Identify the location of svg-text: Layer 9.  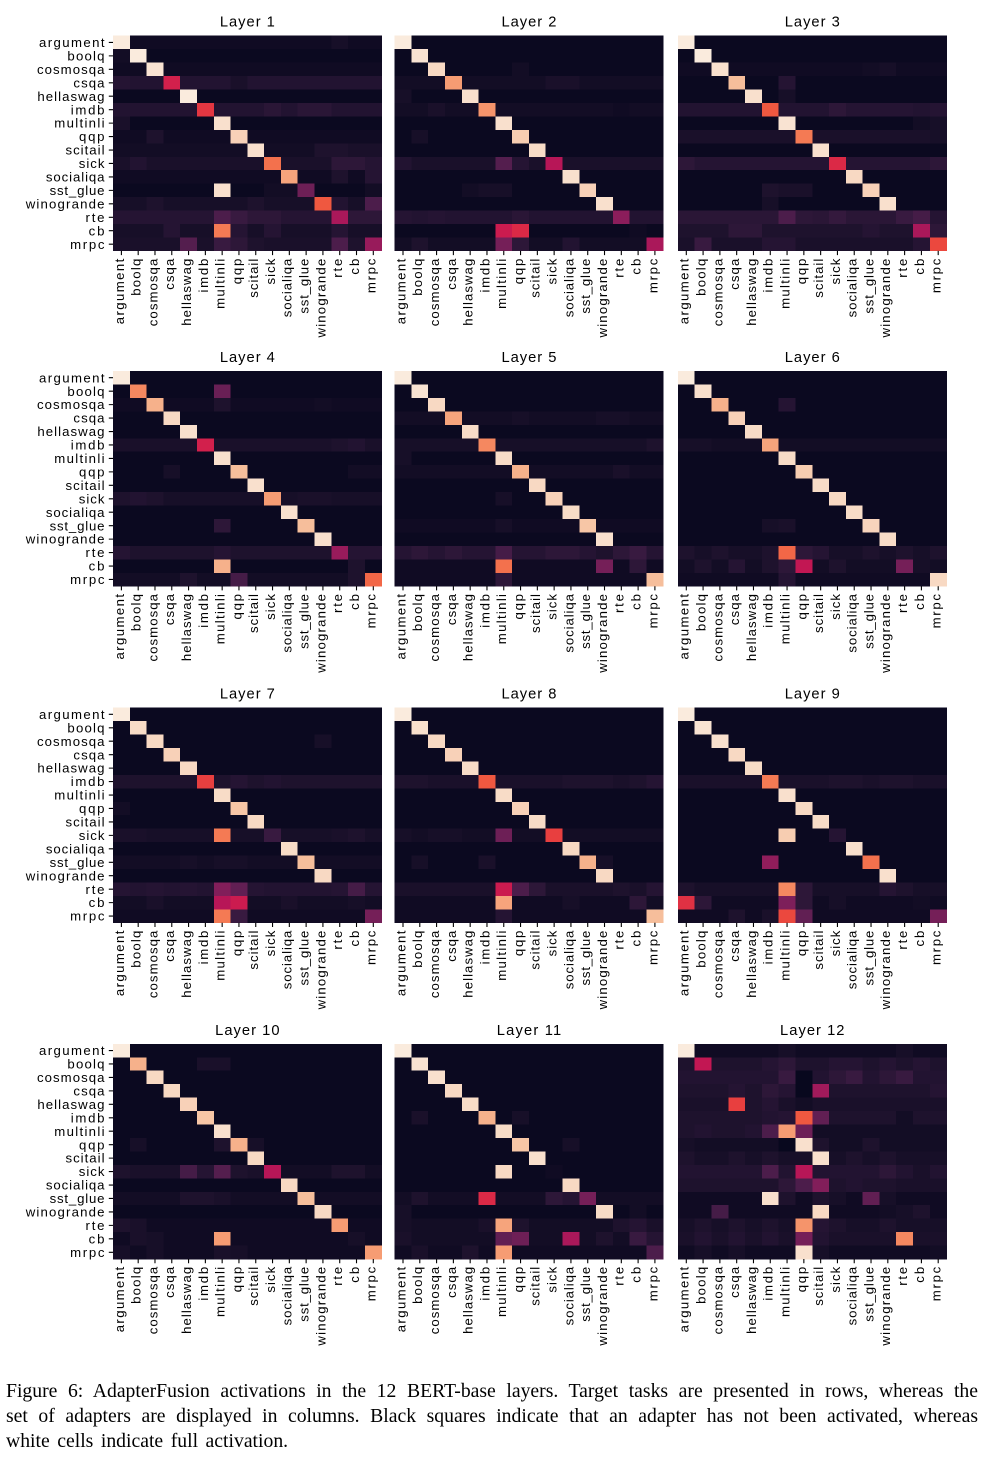
(812, 695).